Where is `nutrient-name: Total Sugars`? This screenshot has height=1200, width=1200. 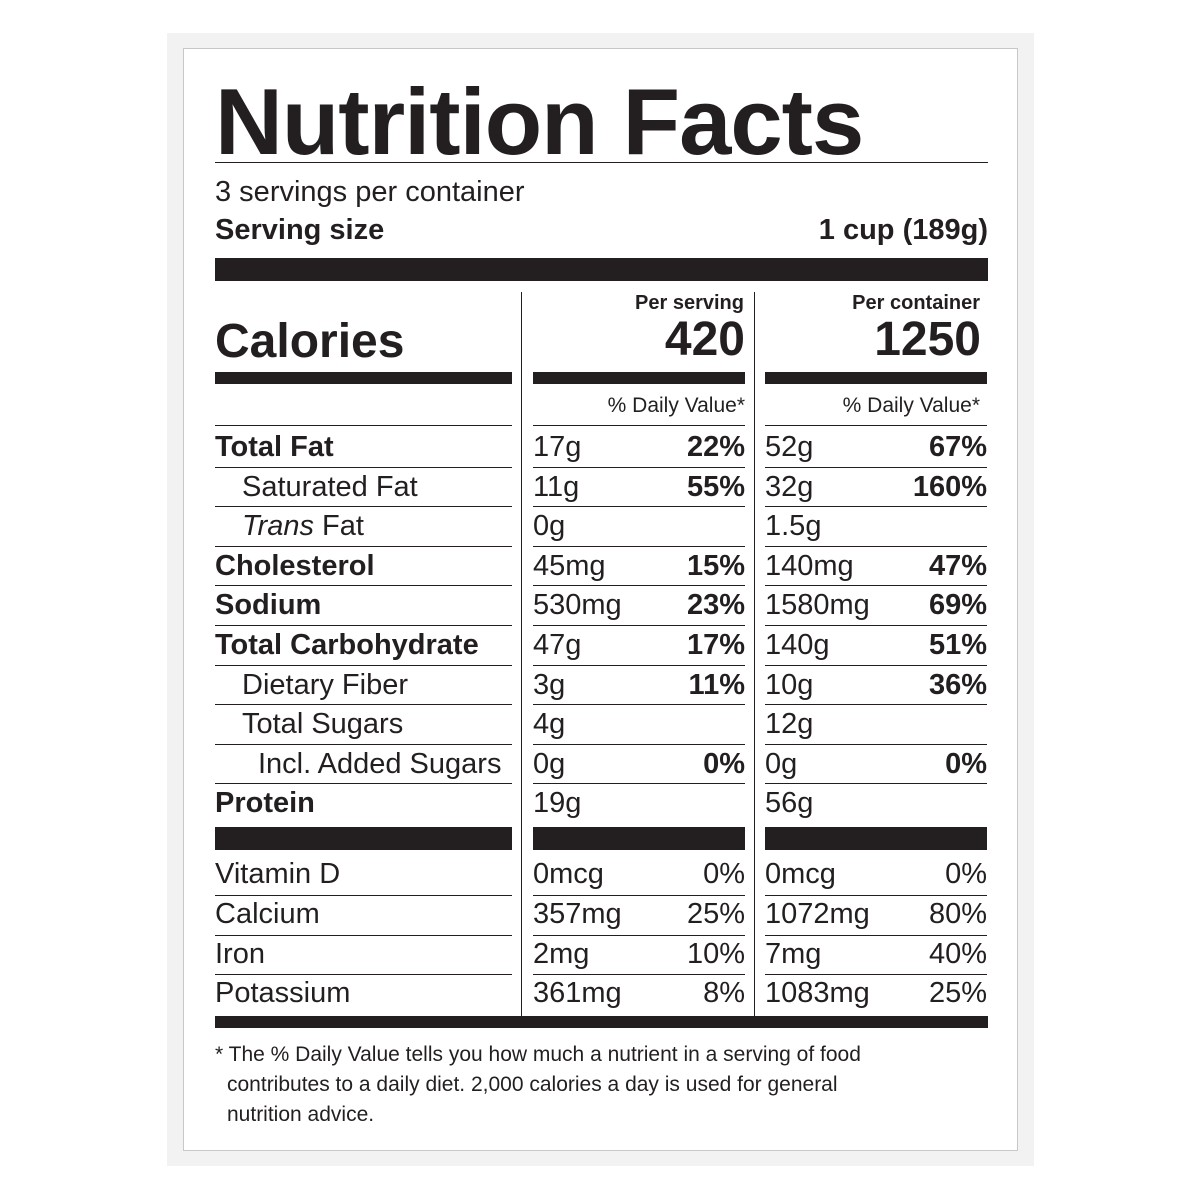 nutrient-name: Total Sugars is located at coordinates (322, 724).